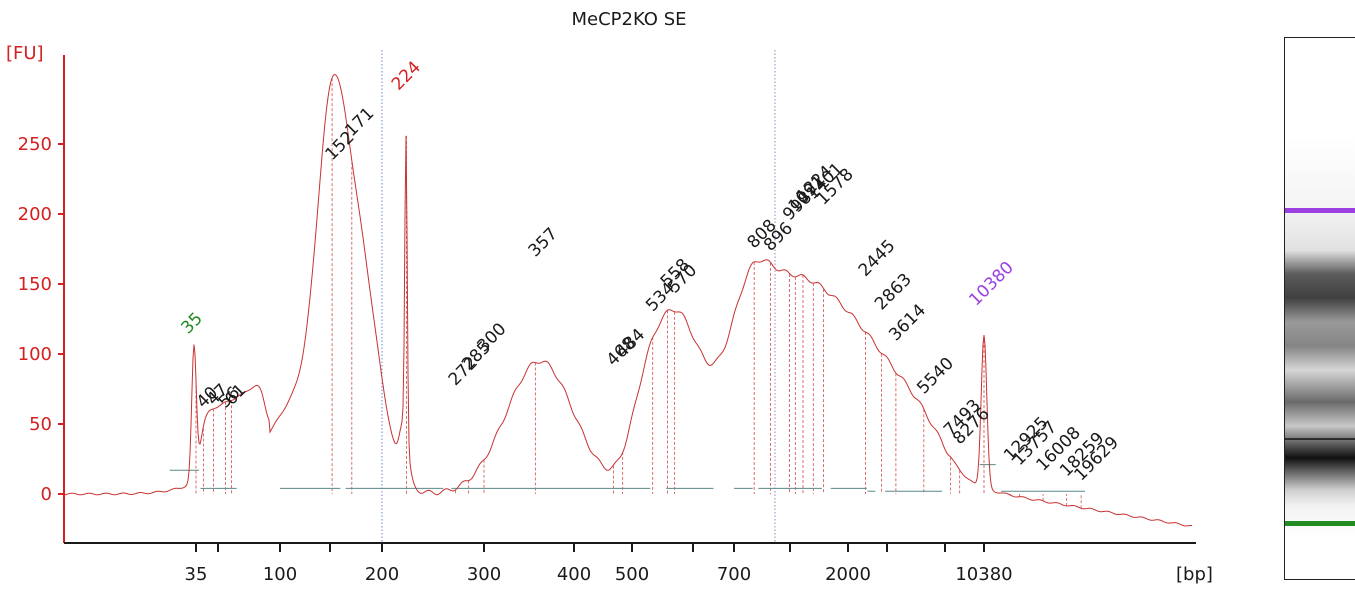 Image resolution: width=1355 pixels, height=607 pixels. What do you see at coordinates (983, 574) in the screenshot?
I see `x-tick-label: 10380` at bounding box center [983, 574].